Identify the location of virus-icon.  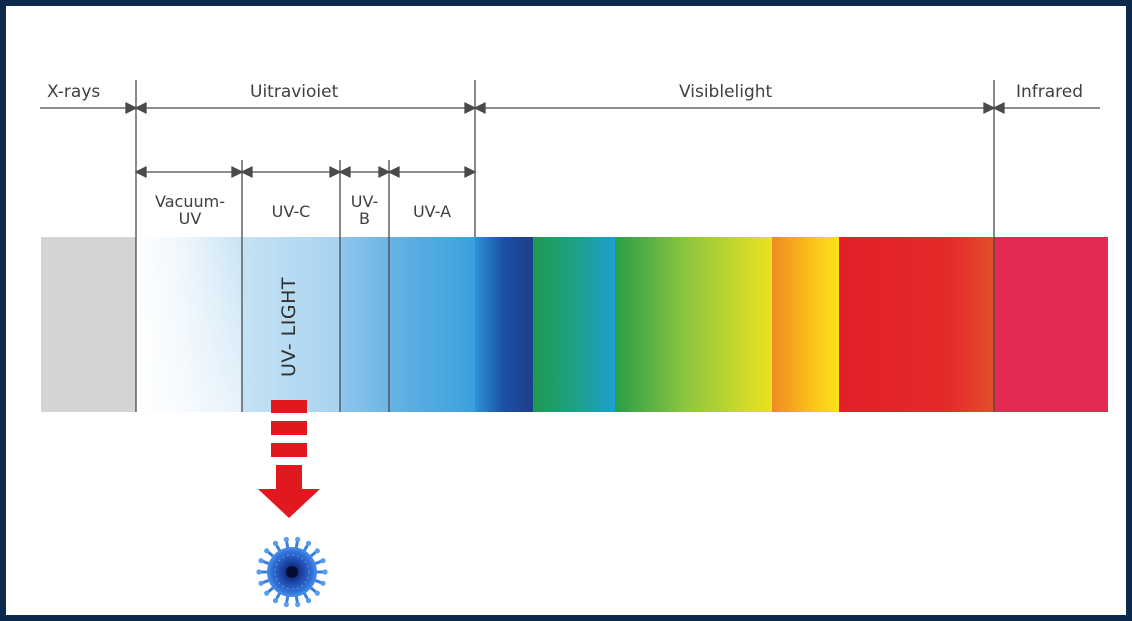
(292, 572).